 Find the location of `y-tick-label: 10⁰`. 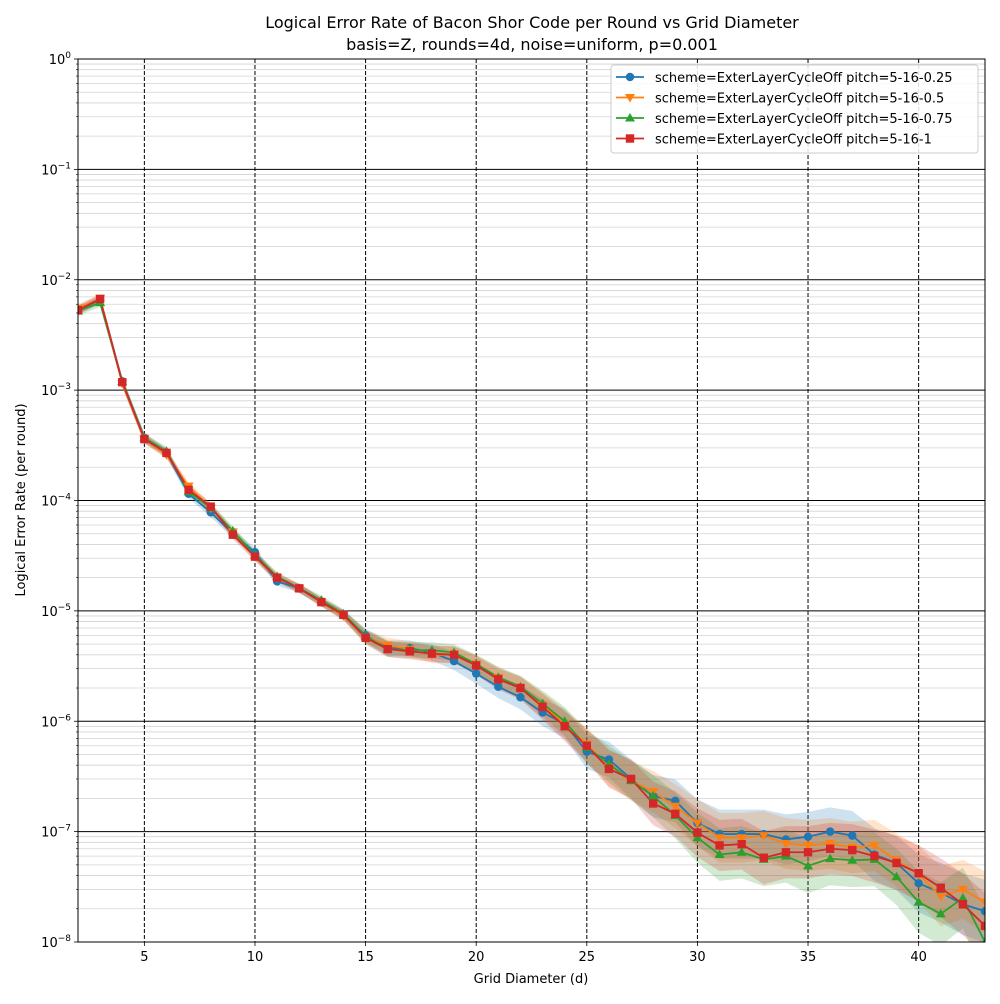

y-tick-label: 10⁰ is located at coordinates (60, 59).